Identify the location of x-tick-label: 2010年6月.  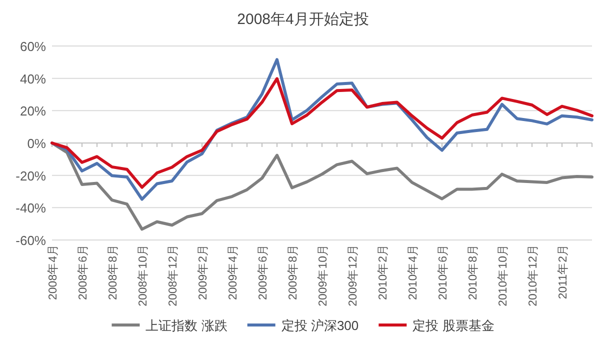
(443, 272).